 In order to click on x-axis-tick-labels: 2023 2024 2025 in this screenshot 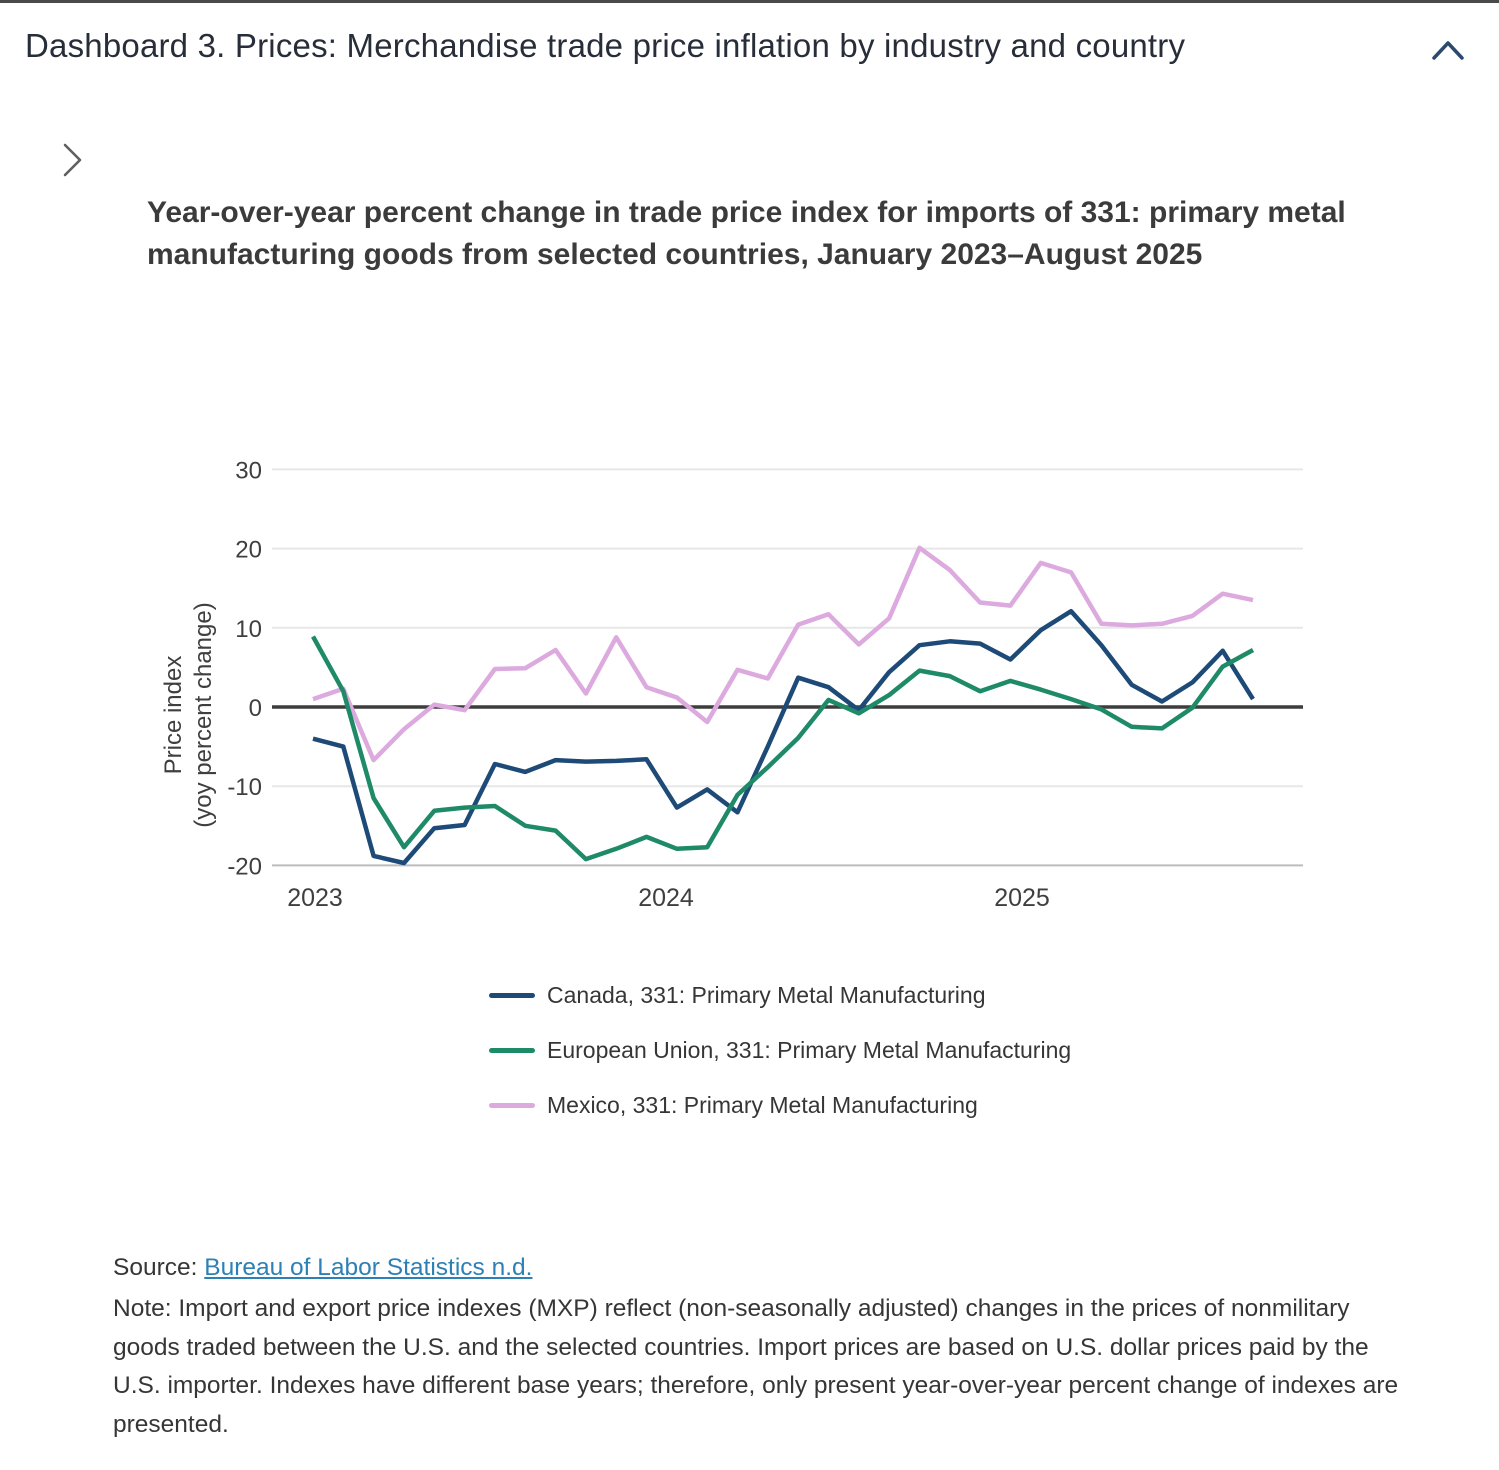, I will do `click(668, 898)`.